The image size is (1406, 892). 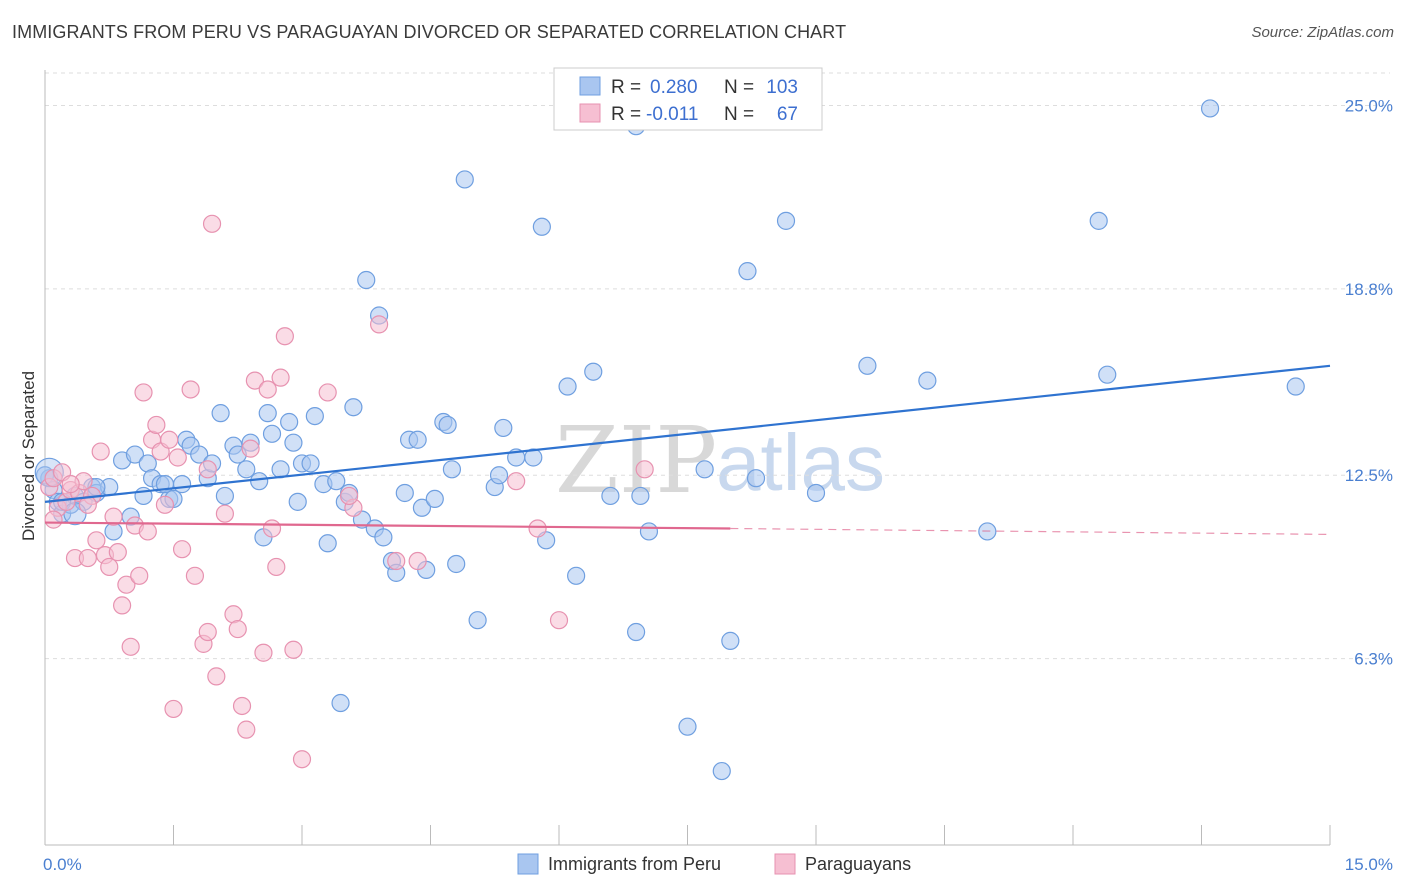 What do you see at coordinates (626, 114) in the screenshot?
I see `legend-r-label-paraguayans: R =` at bounding box center [626, 114].